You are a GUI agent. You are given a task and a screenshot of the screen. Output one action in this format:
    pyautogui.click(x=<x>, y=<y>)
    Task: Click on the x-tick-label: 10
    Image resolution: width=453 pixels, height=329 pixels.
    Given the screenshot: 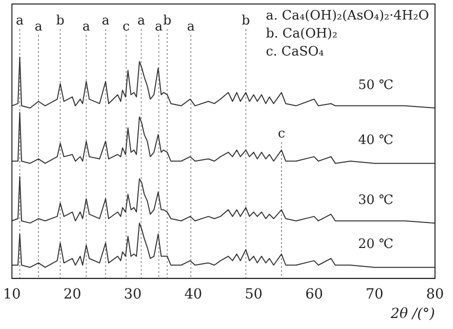 What is the action you would take?
    pyautogui.click(x=11, y=294)
    